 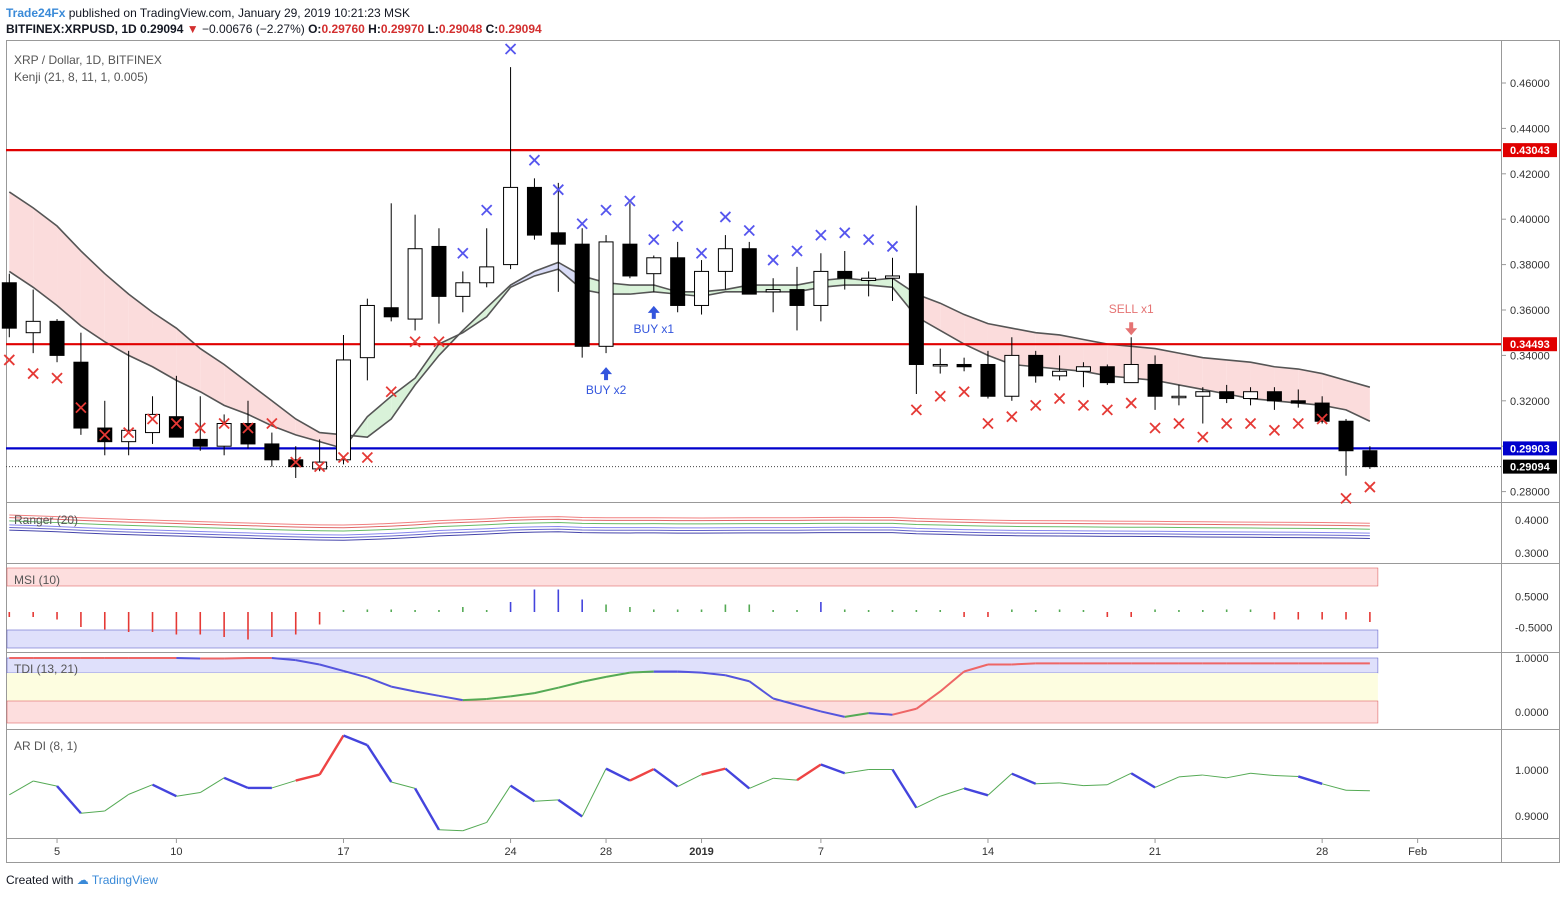 What do you see at coordinates (510, 852) in the screenshot?
I see `time-tick-label: 24` at bounding box center [510, 852].